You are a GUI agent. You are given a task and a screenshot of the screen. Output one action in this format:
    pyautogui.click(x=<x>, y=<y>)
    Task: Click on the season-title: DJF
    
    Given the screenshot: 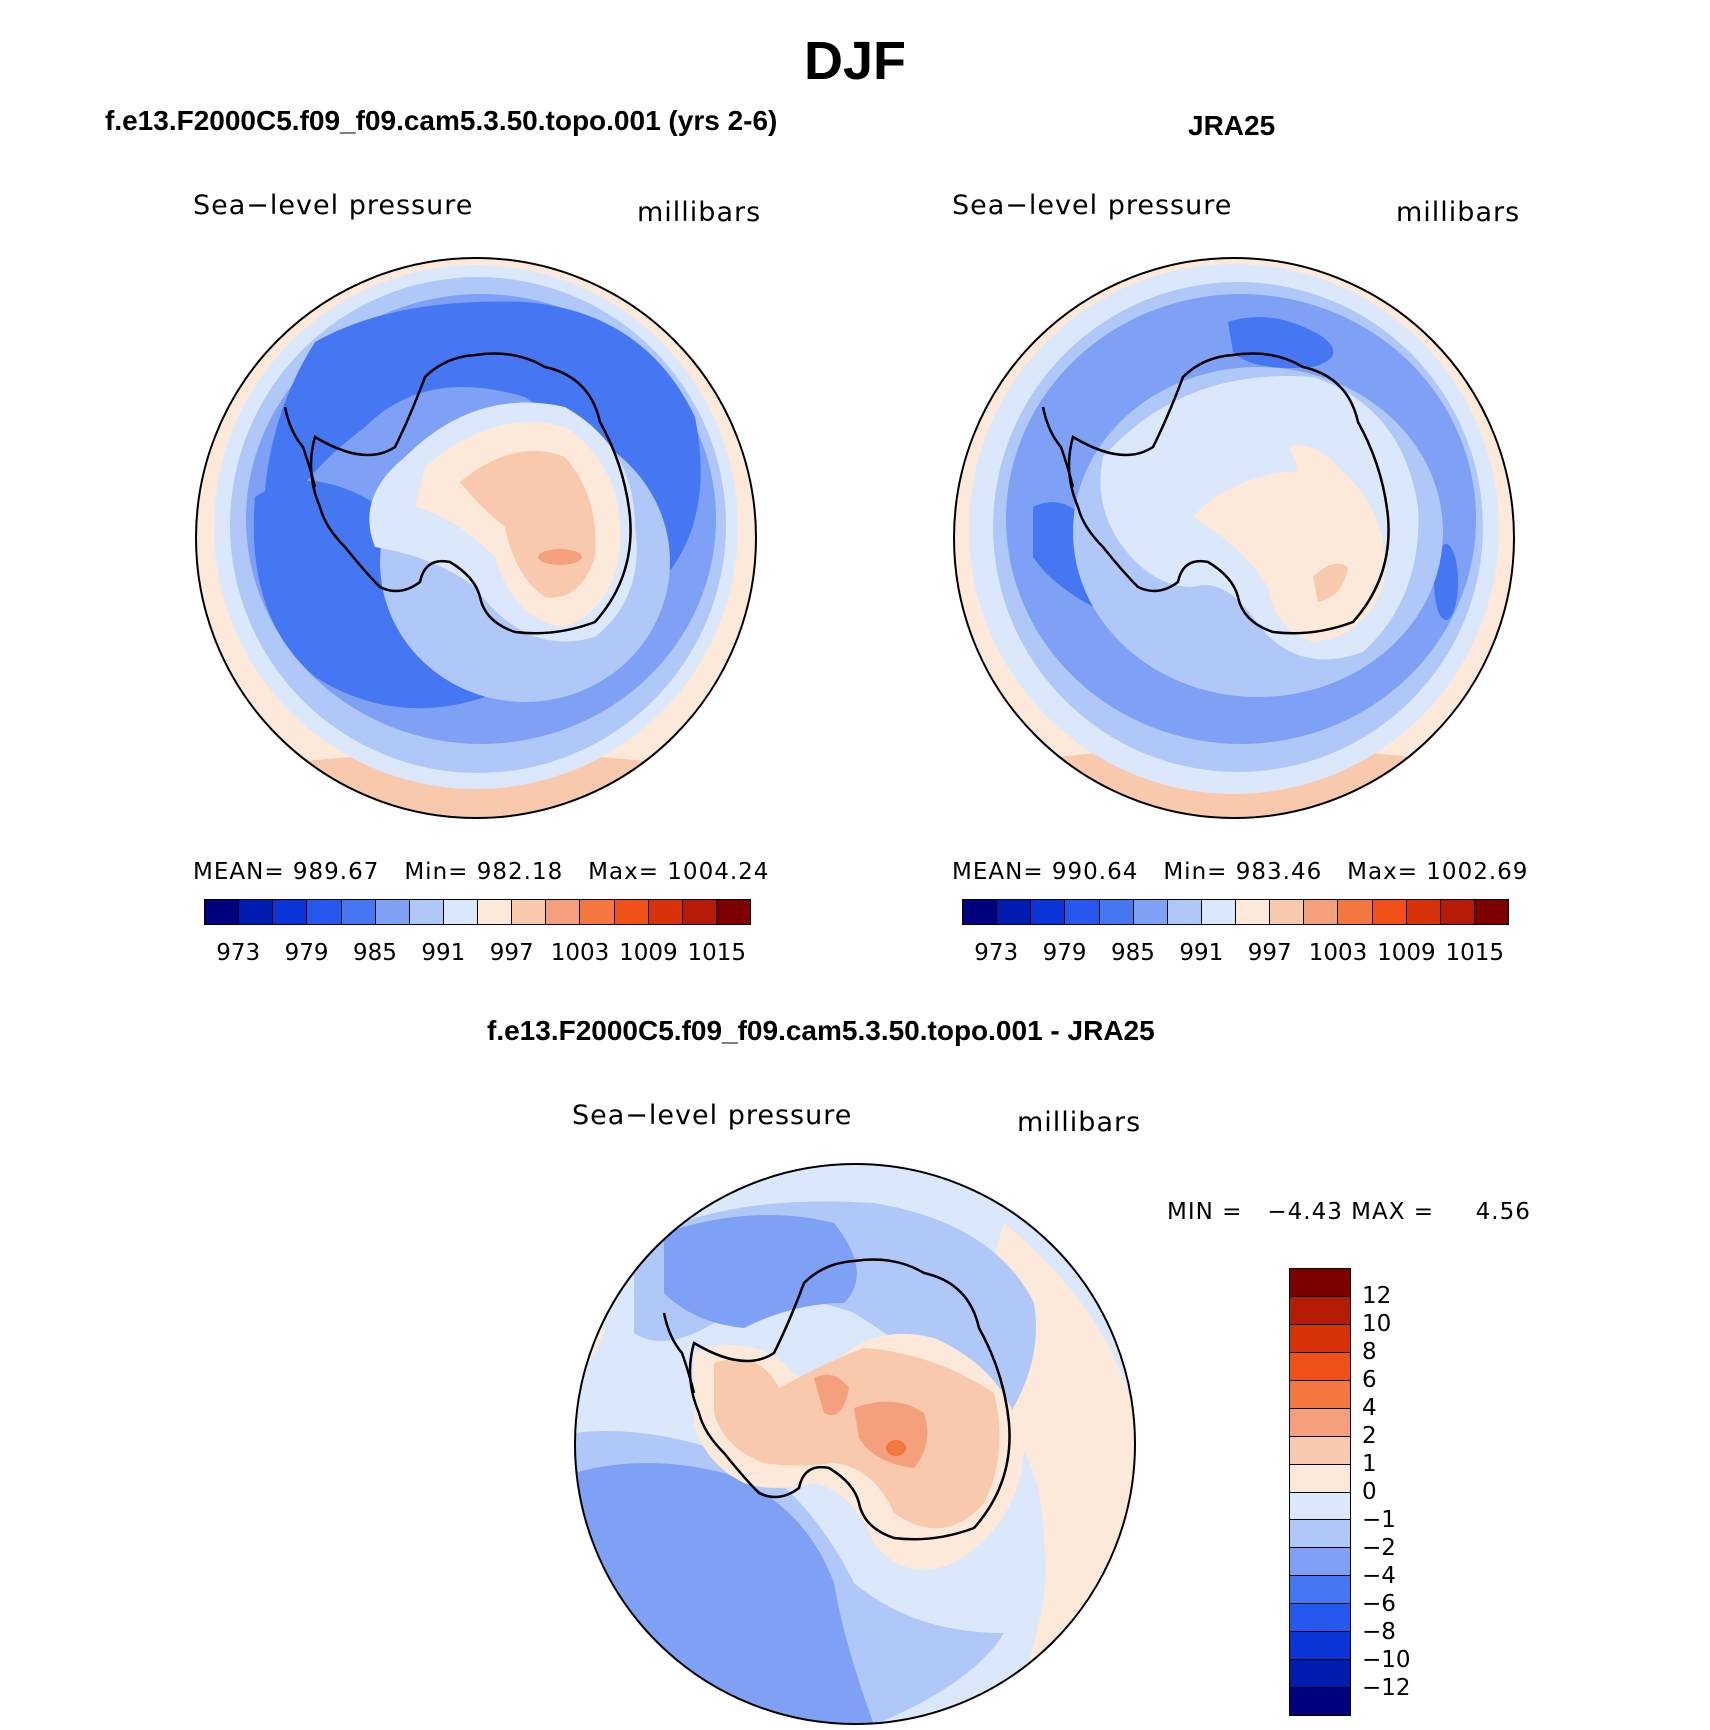 What is the action you would take?
    pyautogui.click(x=854, y=61)
    